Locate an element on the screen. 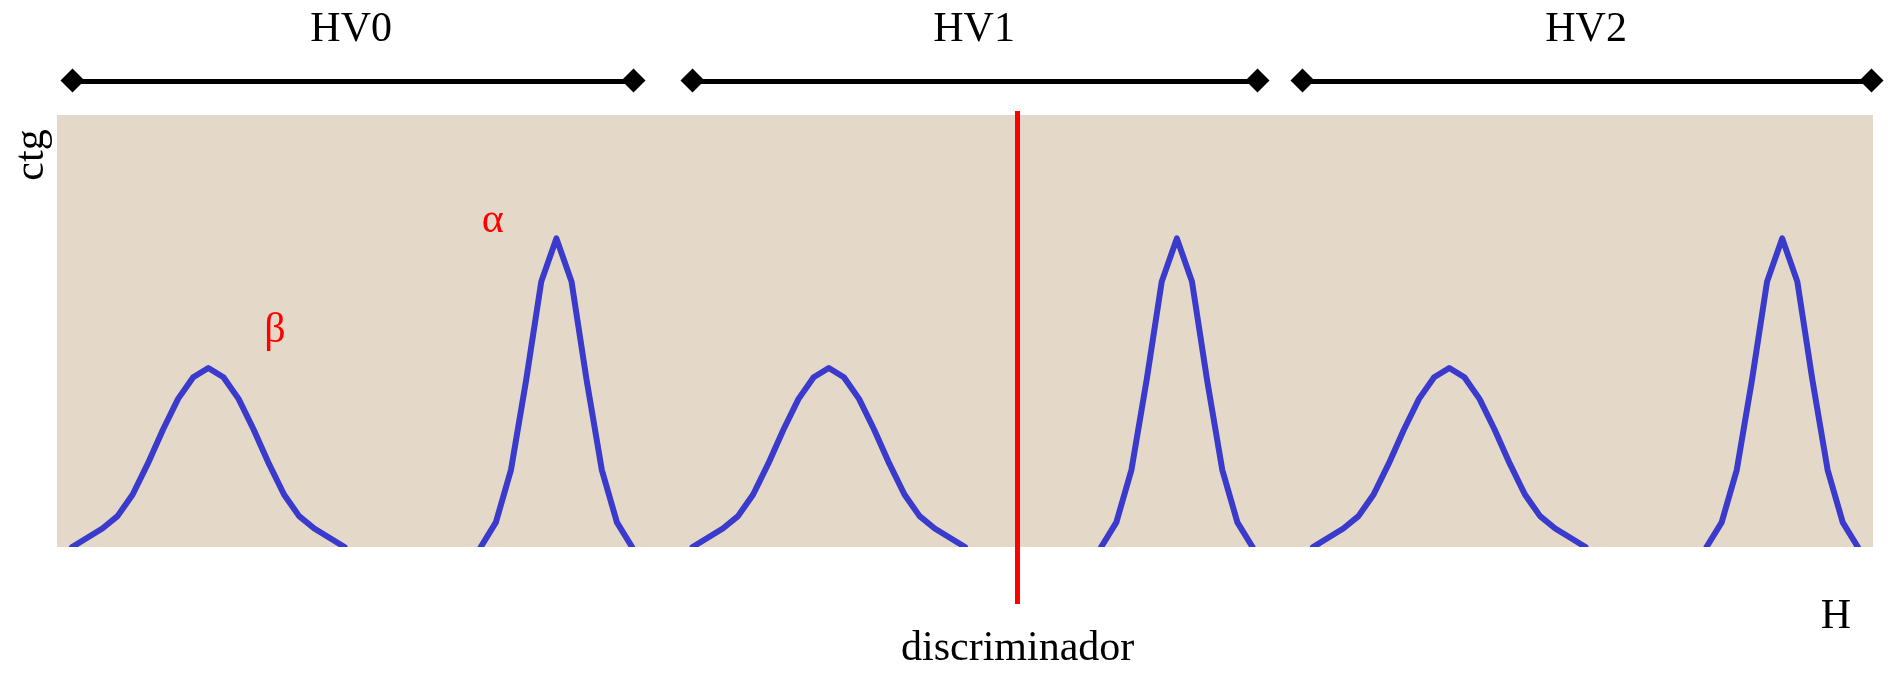 Image resolution: width=1894 pixels, height=686 pixels. text: HV0 is located at coordinates (351, 27).